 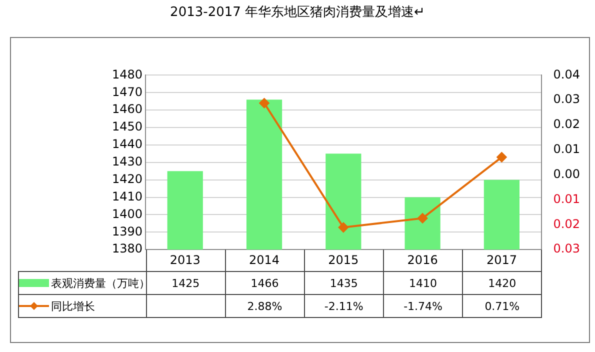 What do you see at coordinates (127, 161) in the screenshot?
I see `y-tick-label: 1430` at bounding box center [127, 161].